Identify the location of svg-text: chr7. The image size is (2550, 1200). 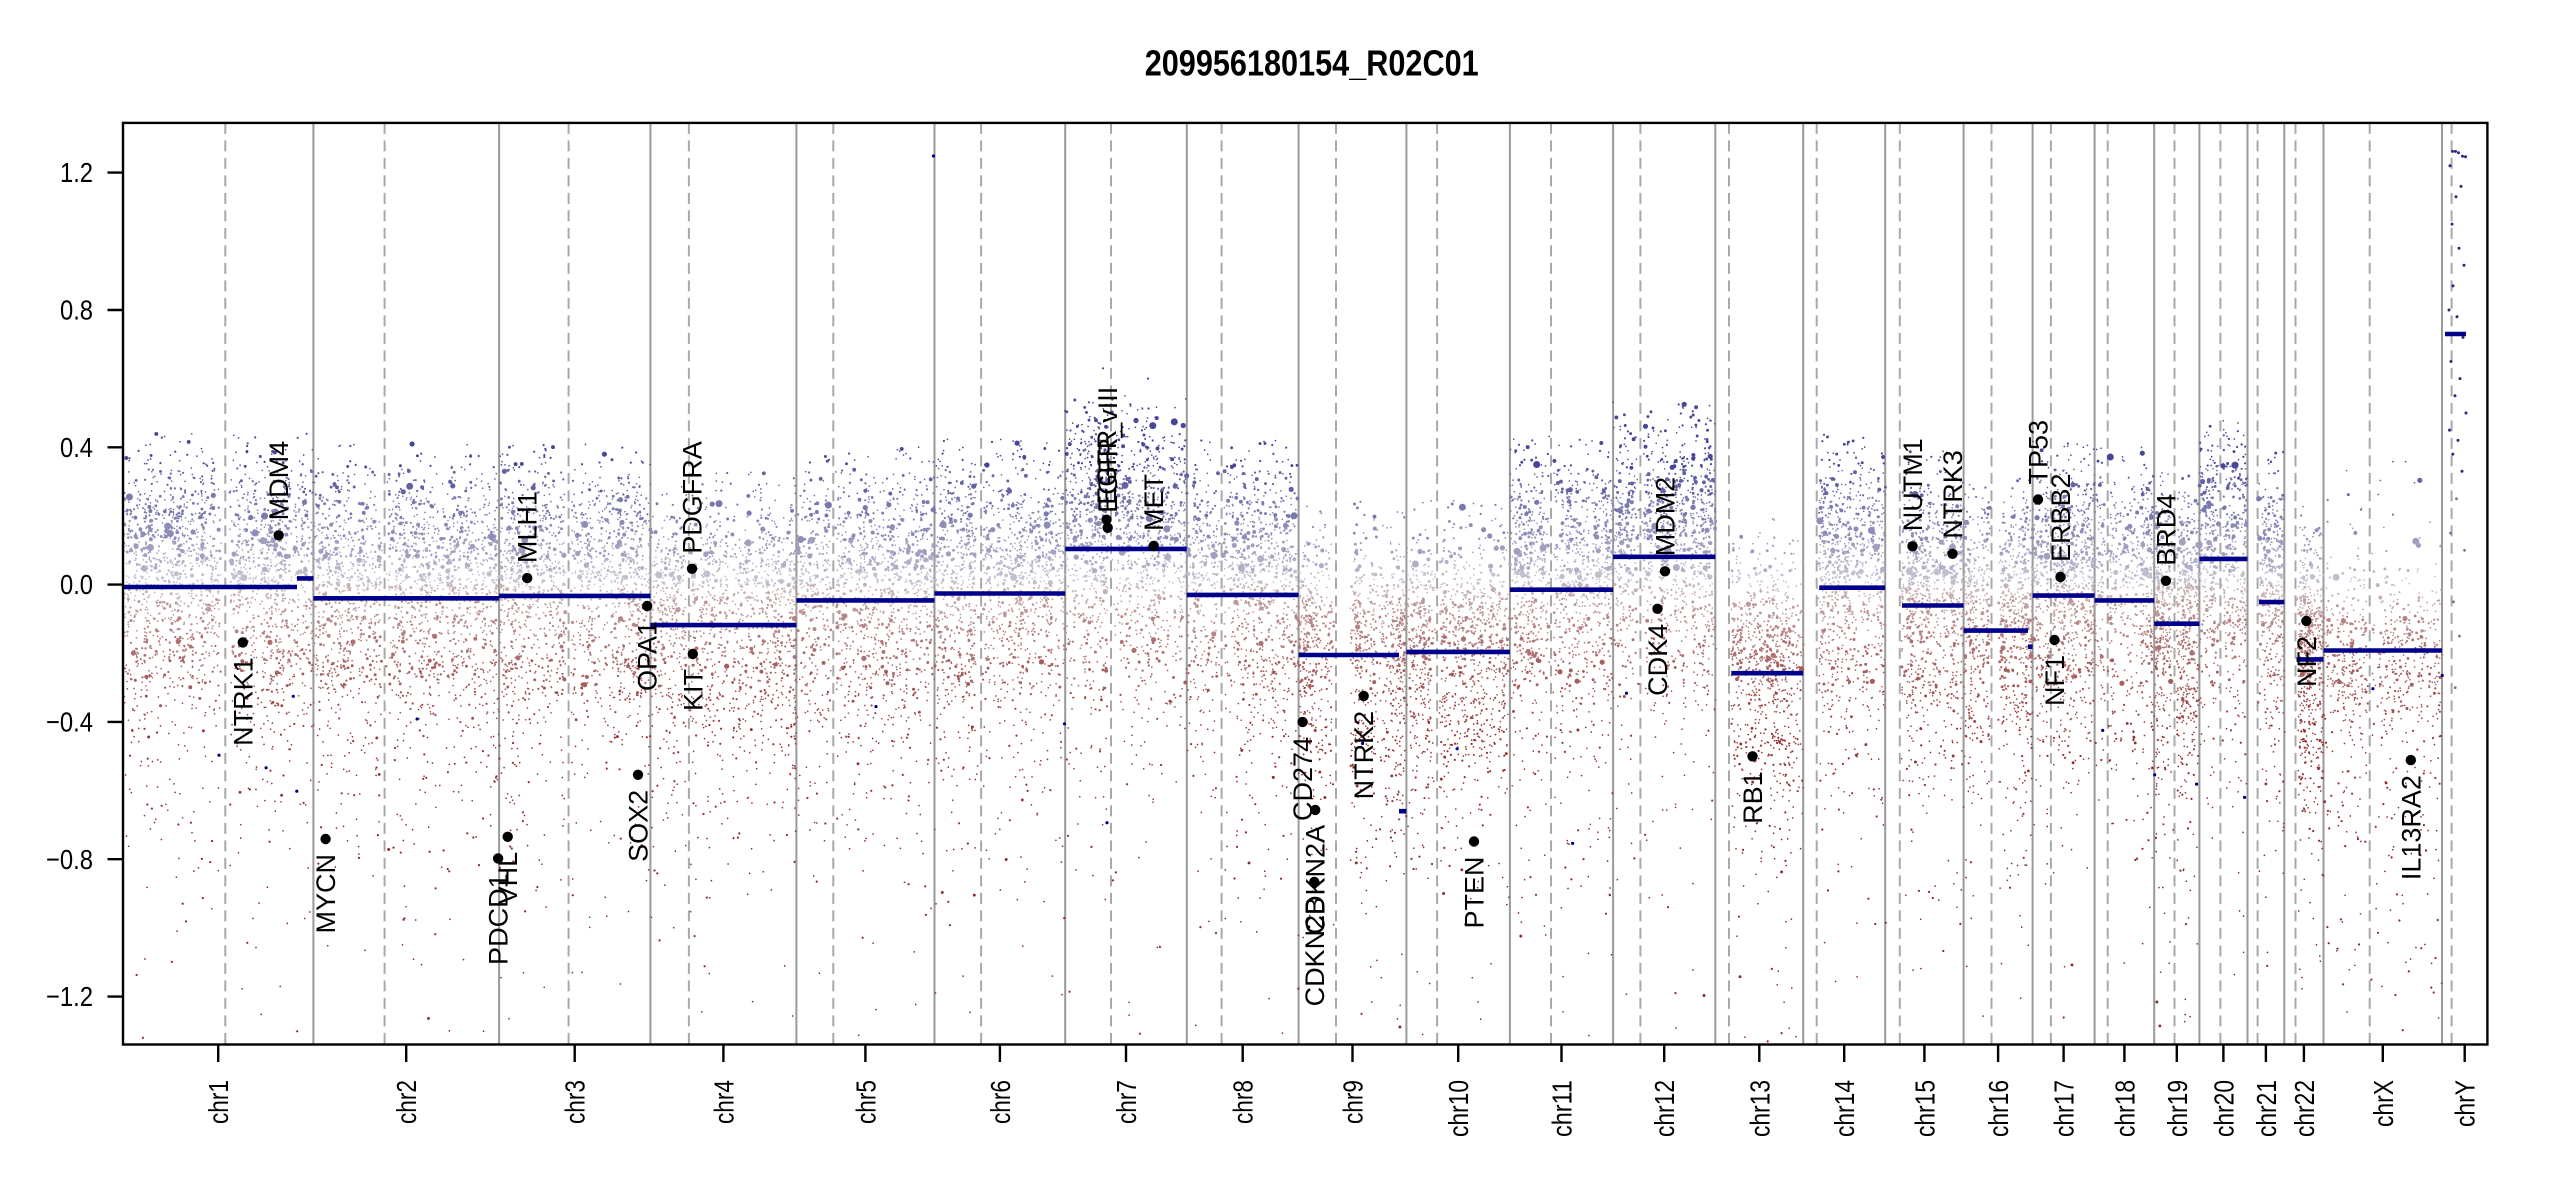
(1126, 1102).